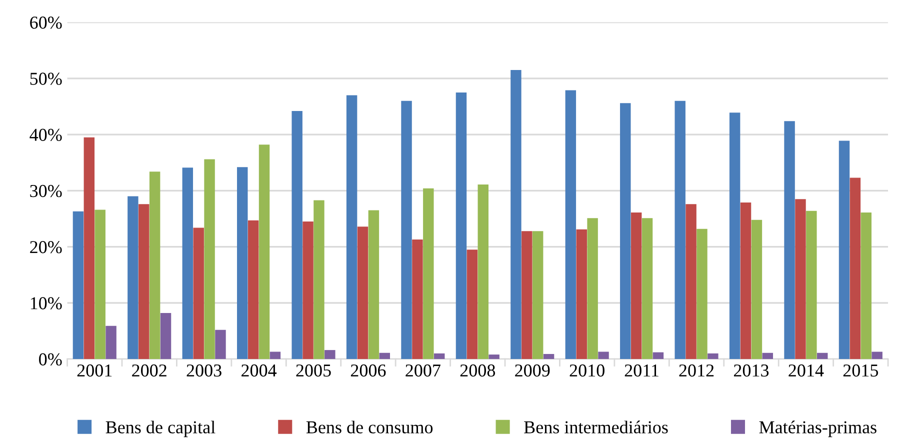  I want to click on y-tick-label: 60%, so click(46, 22).